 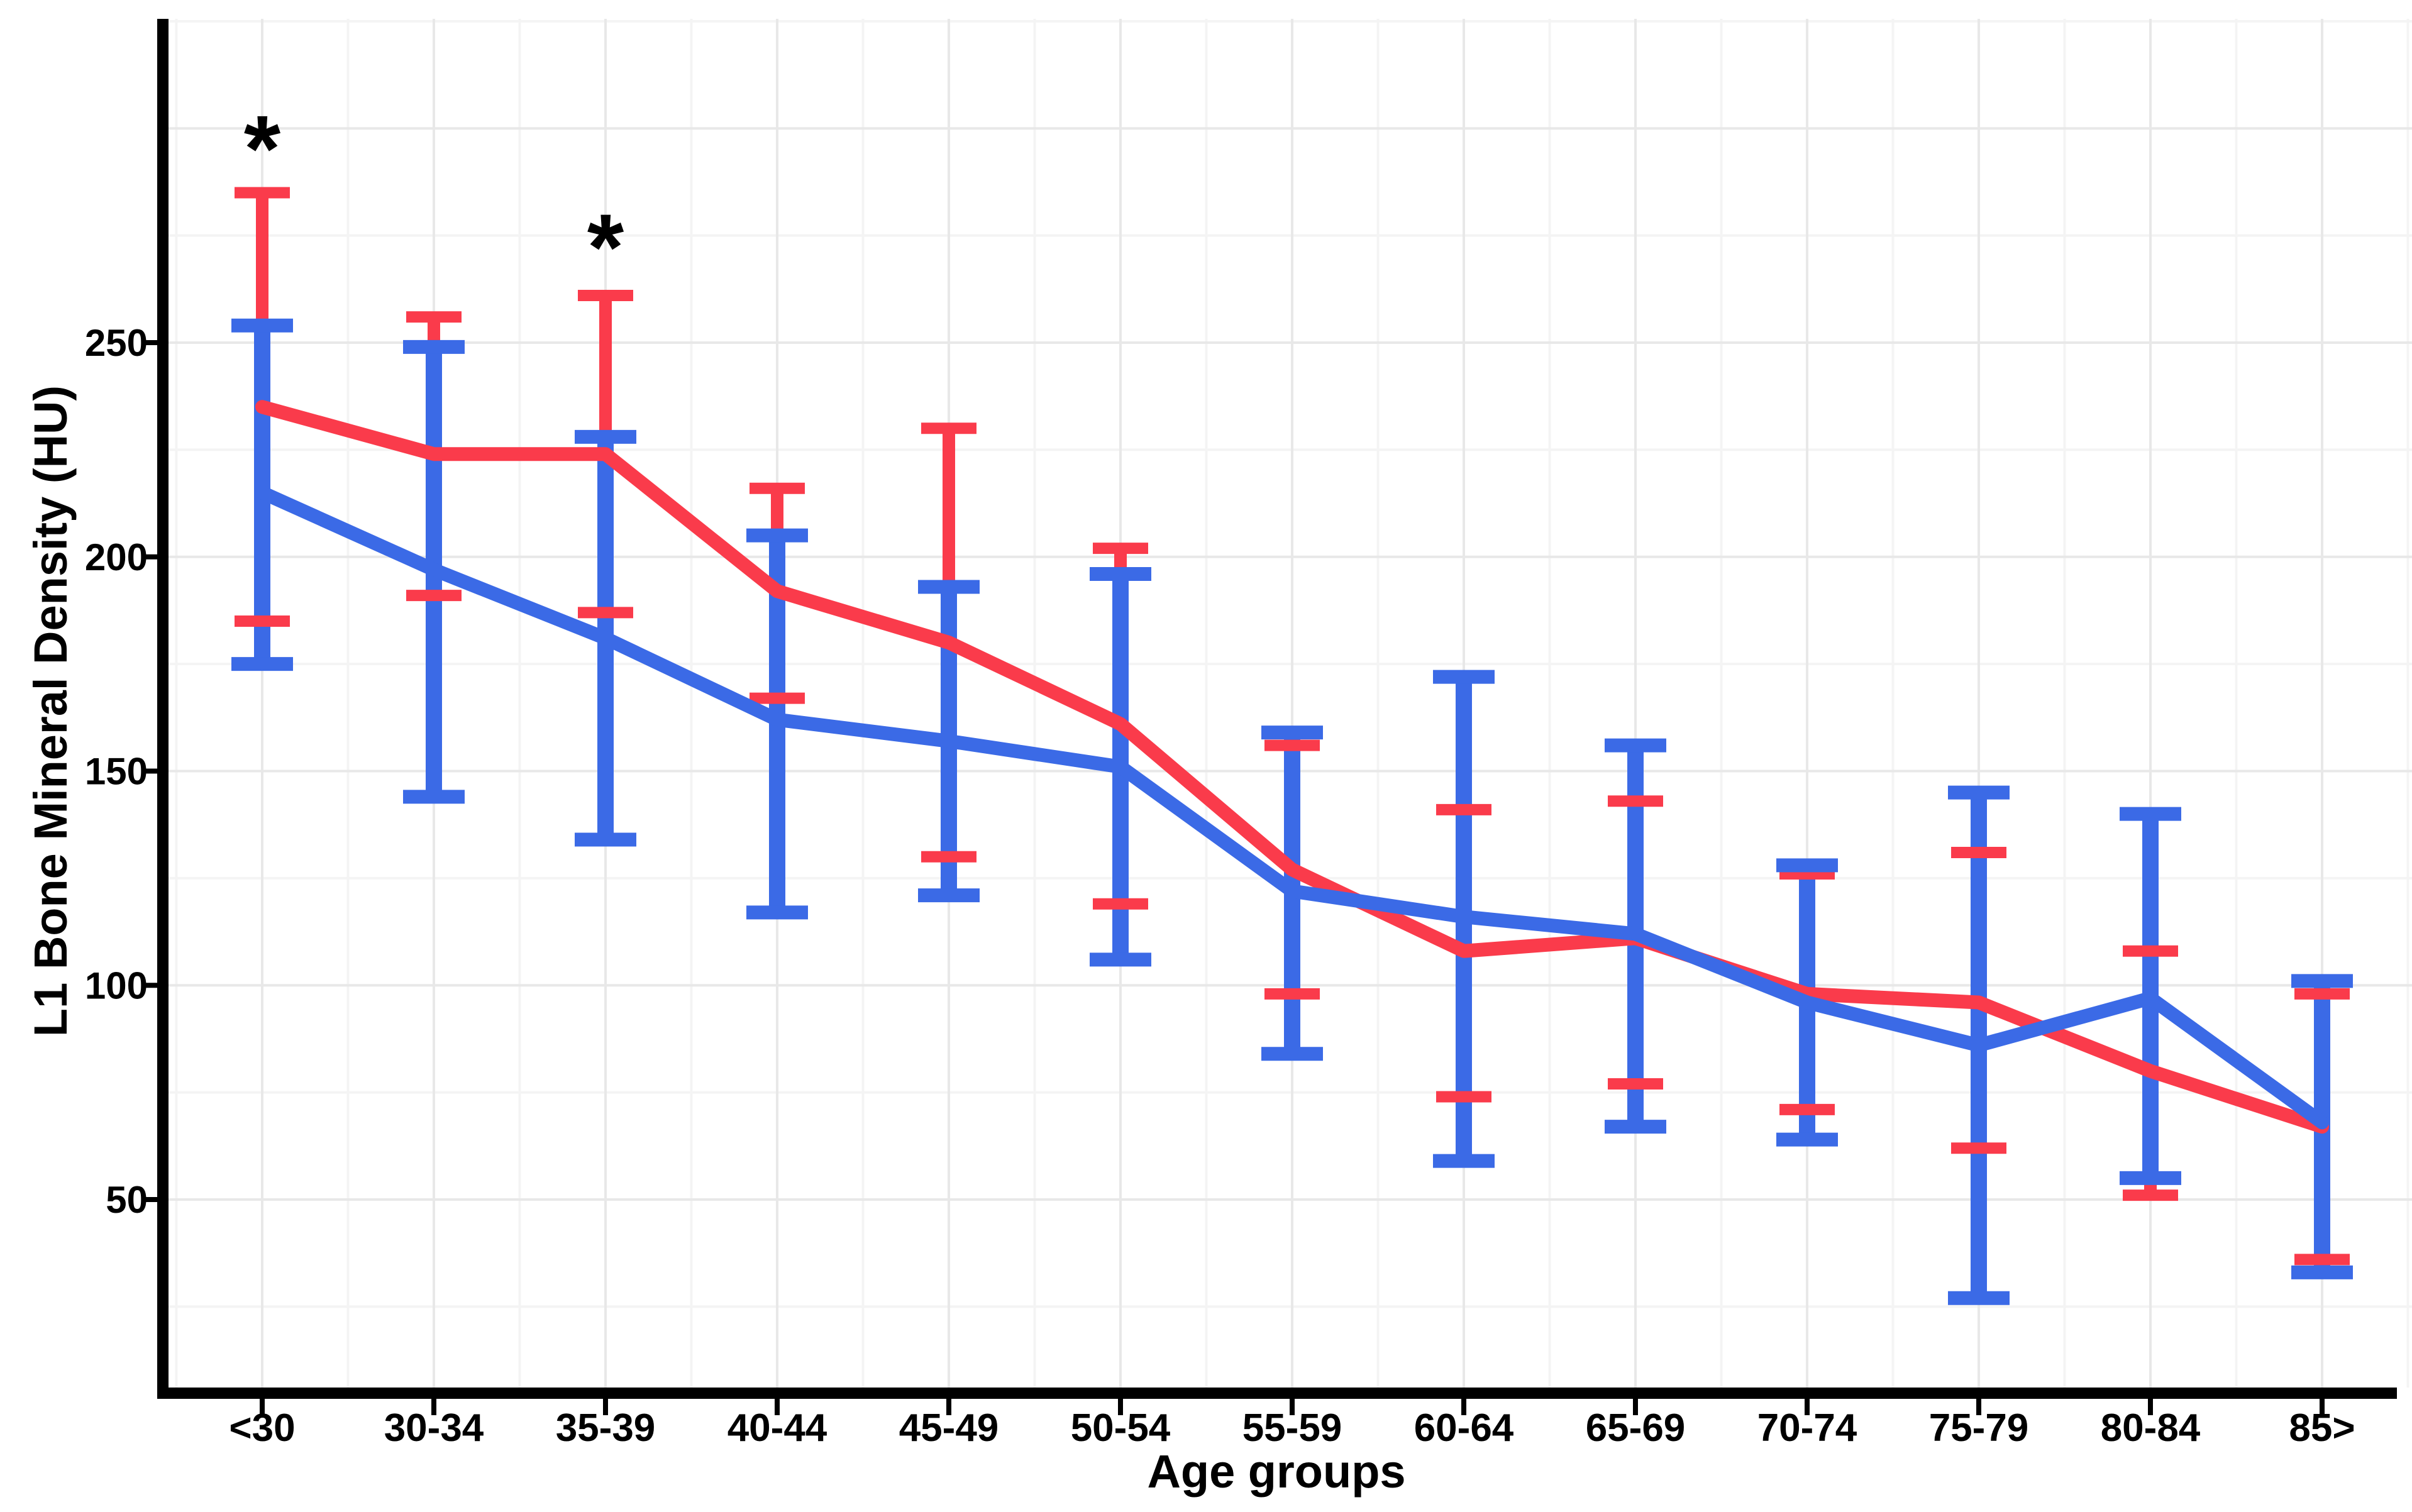 What do you see at coordinates (262, 1428) in the screenshot?
I see `x-tick-label: <30` at bounding box center [262, 1428].